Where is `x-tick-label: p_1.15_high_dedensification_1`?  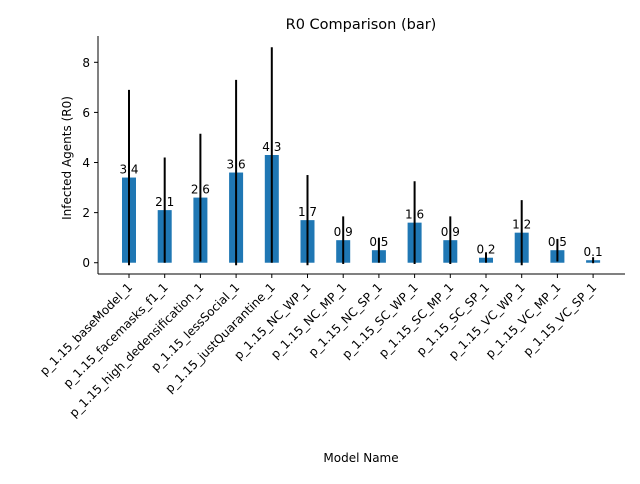 x-tick-label: p_1.15_high_dedensification_1 is located at coordinates (137, 350).